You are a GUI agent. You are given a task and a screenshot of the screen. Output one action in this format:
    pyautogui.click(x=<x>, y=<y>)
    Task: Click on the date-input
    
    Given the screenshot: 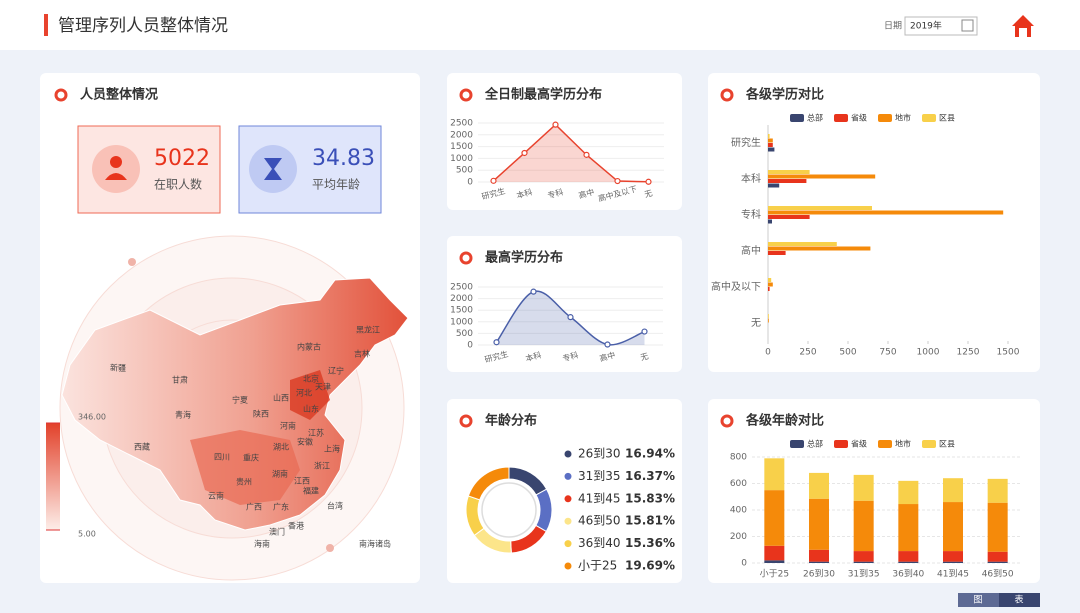 What is the action you would take?
    pyautogui.click(x=941, y=26)
    